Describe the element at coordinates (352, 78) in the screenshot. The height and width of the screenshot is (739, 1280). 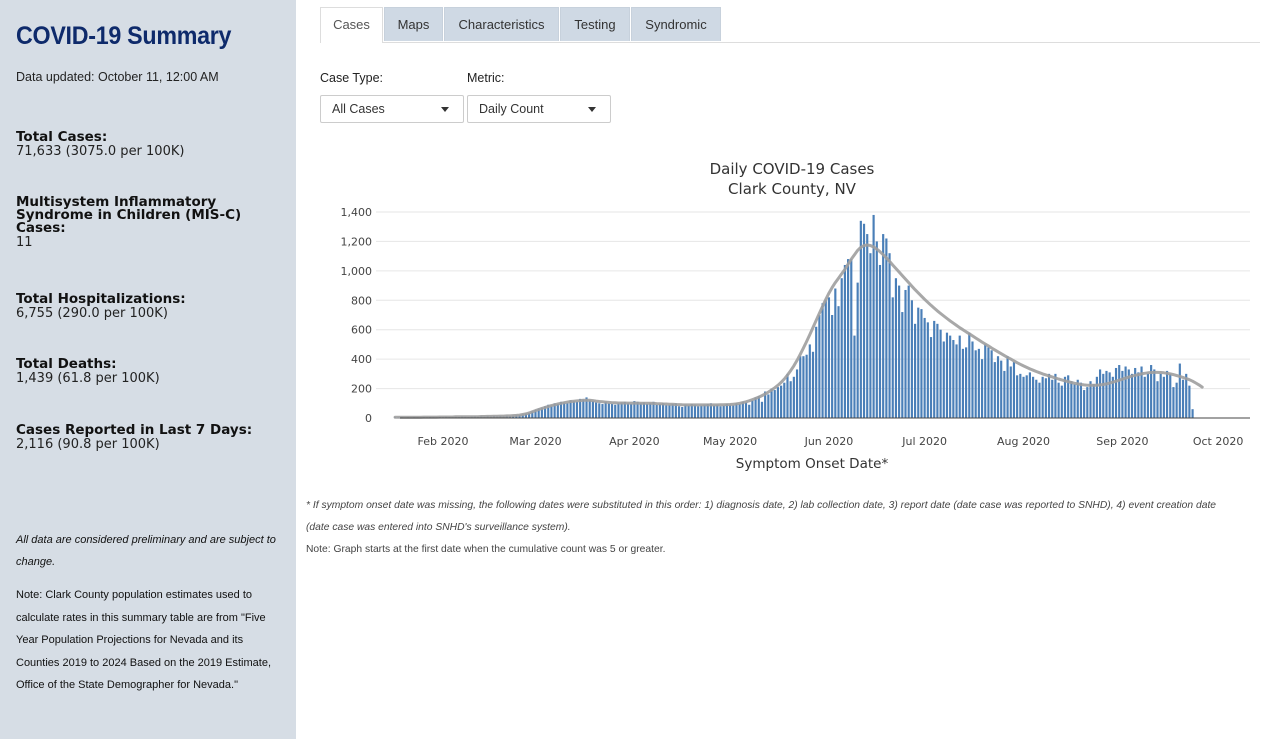
I see `case-type-label: Case Type:` at that location.